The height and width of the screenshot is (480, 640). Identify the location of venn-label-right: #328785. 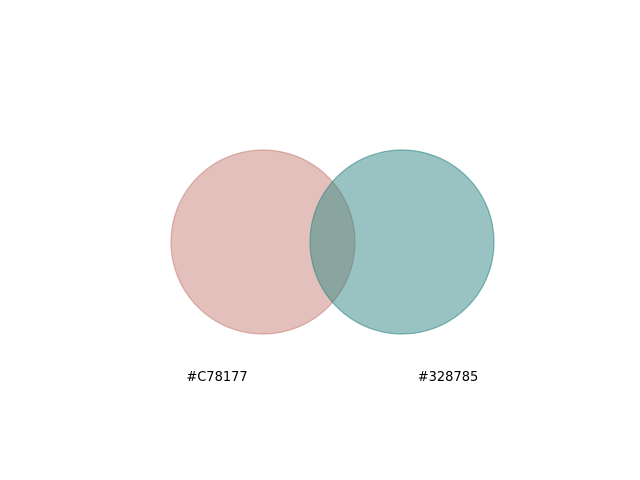
(448, 377).